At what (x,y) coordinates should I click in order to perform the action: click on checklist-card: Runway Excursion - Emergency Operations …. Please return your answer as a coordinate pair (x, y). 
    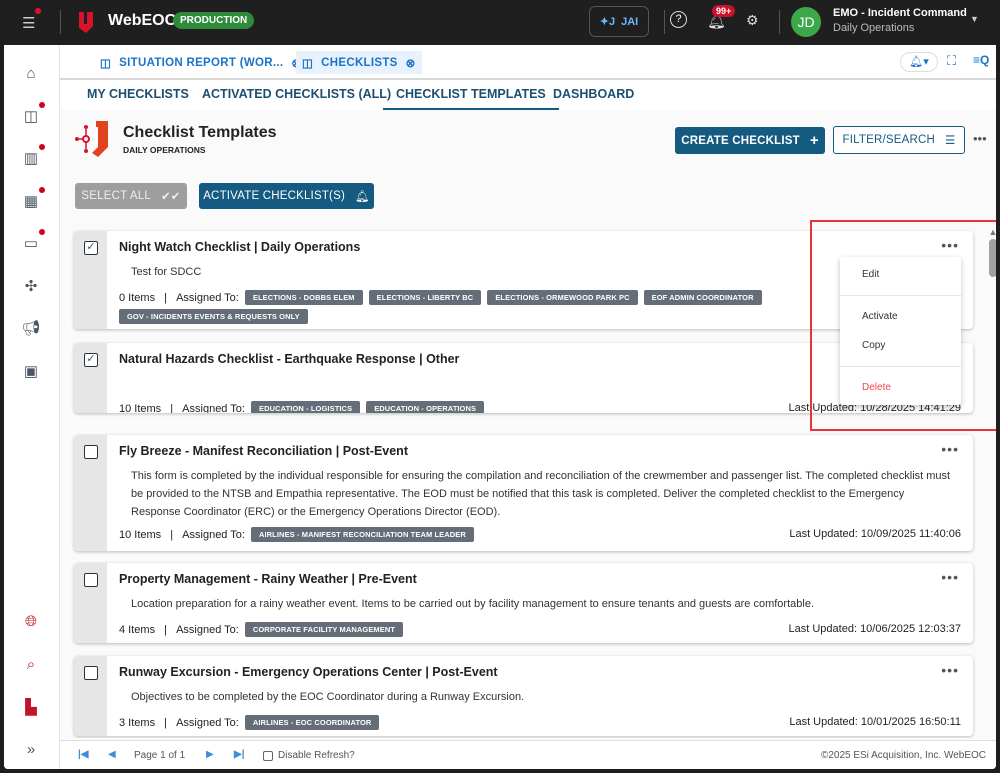
    Looking at the image, I should click on (523, 696).